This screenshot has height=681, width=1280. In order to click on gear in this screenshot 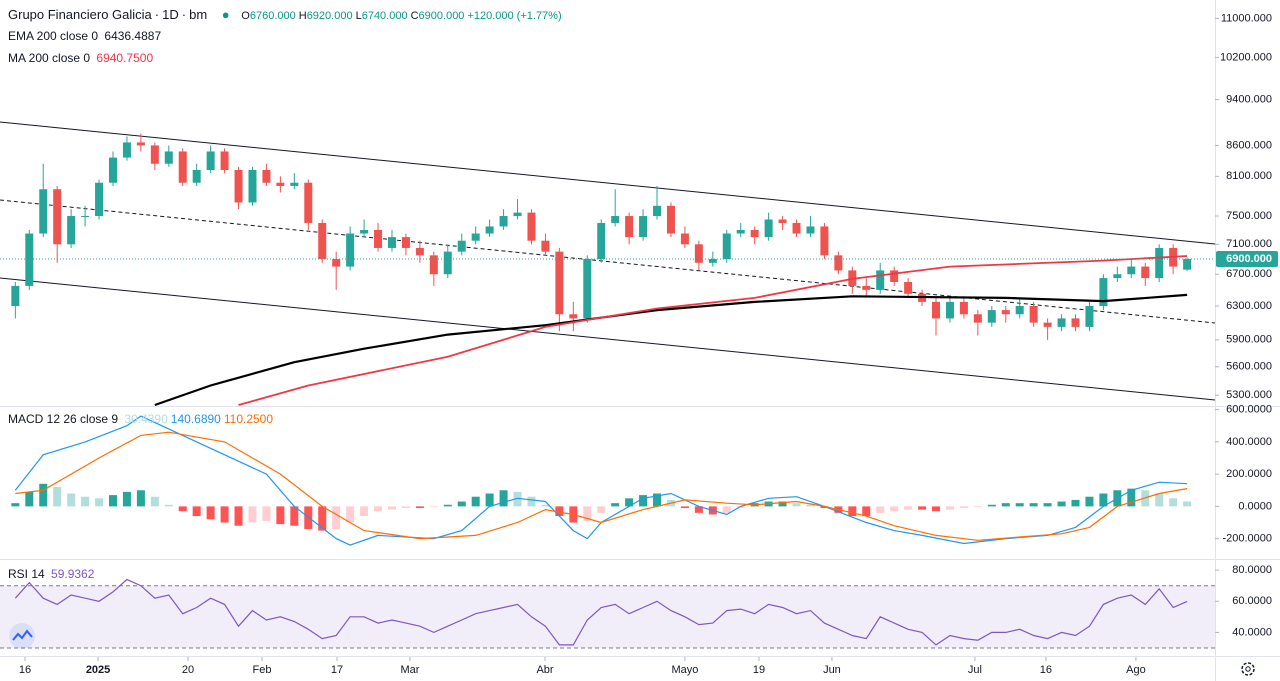, I will do `click(1248, 669)`.